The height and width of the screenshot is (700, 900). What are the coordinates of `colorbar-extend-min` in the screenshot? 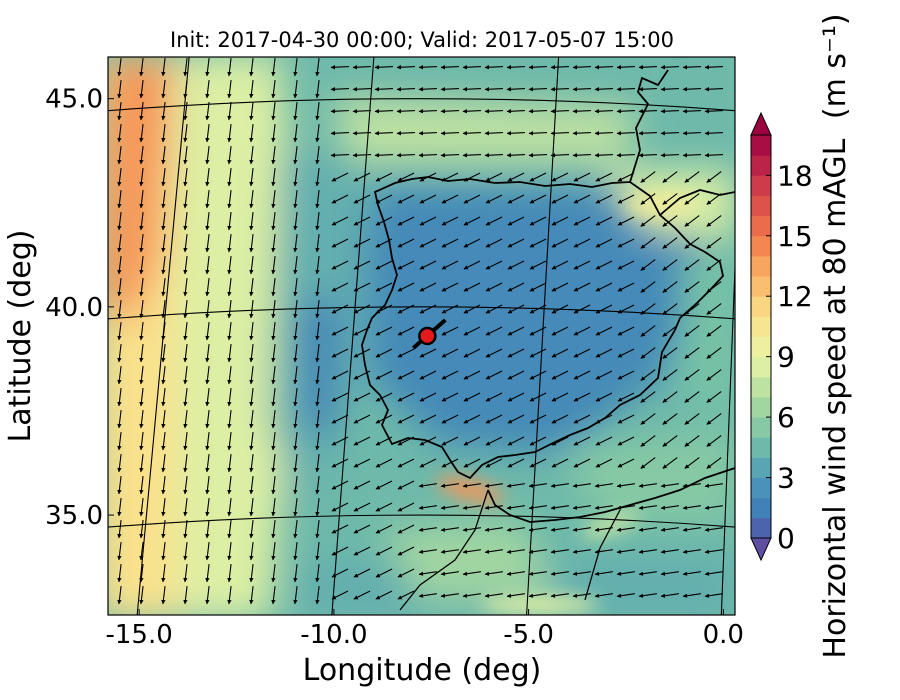 It's located at (761, 549).